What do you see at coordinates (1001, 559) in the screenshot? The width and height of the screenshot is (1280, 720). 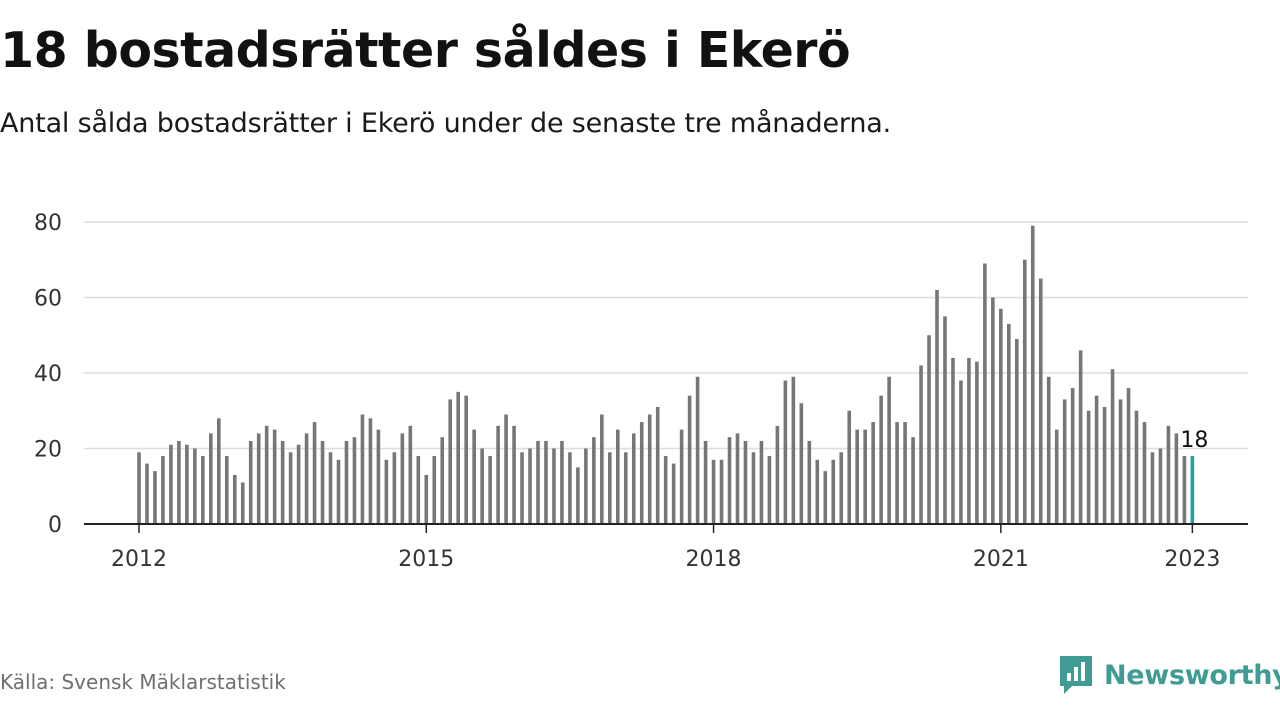 I see `x-tick-label: 2021` at bounding box center [1001, 559].